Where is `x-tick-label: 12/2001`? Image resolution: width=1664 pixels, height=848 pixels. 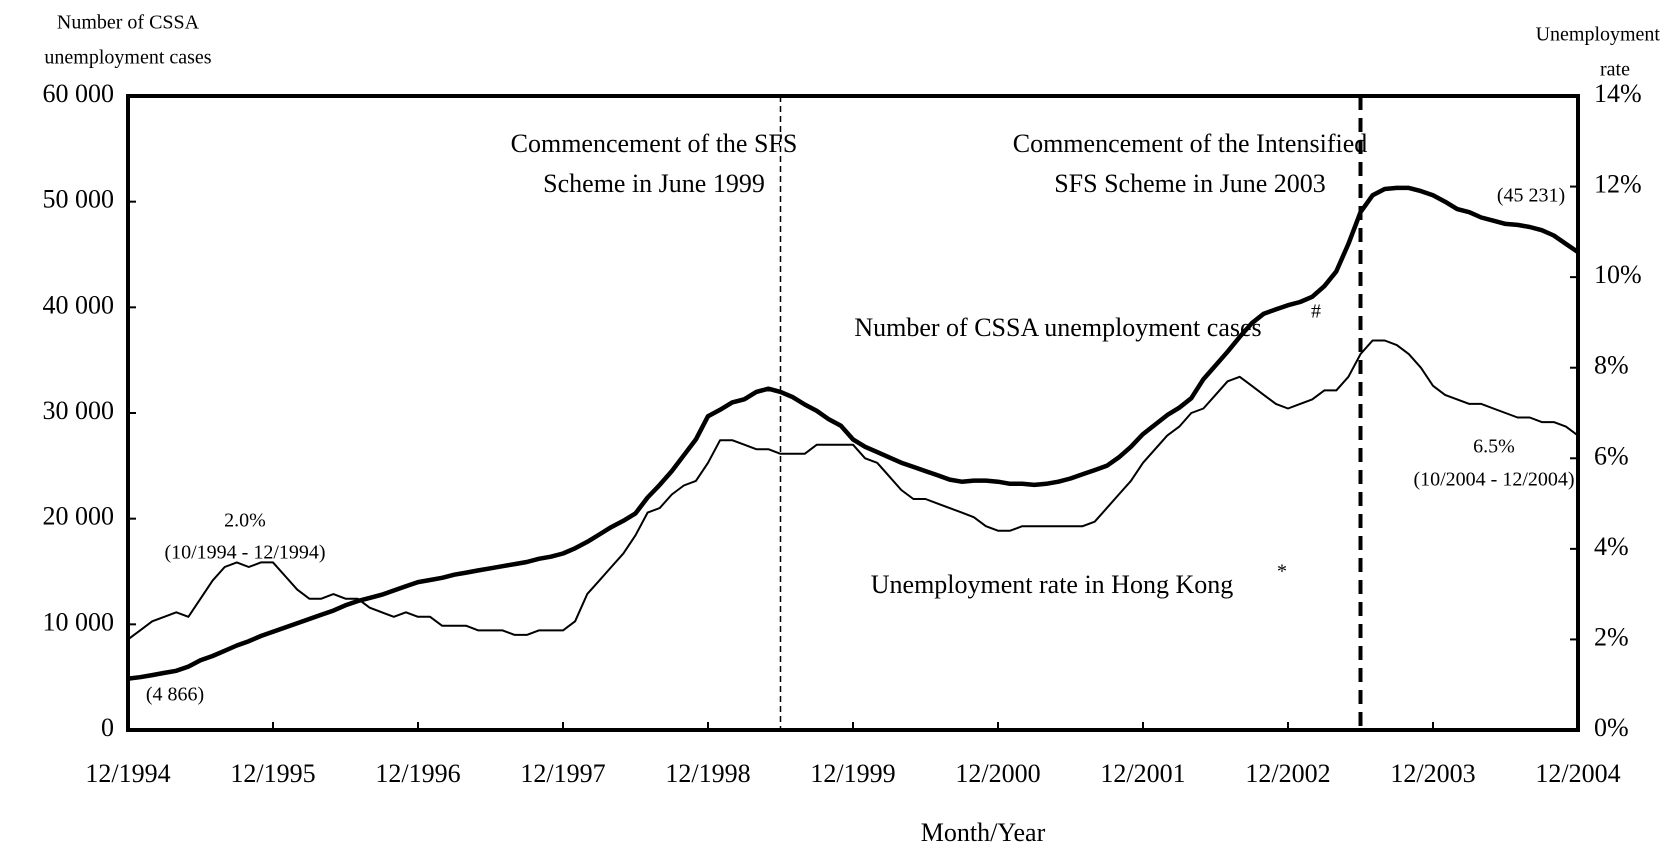 x-tick-label: 12/2001 is located at coordinates (1142, 773).